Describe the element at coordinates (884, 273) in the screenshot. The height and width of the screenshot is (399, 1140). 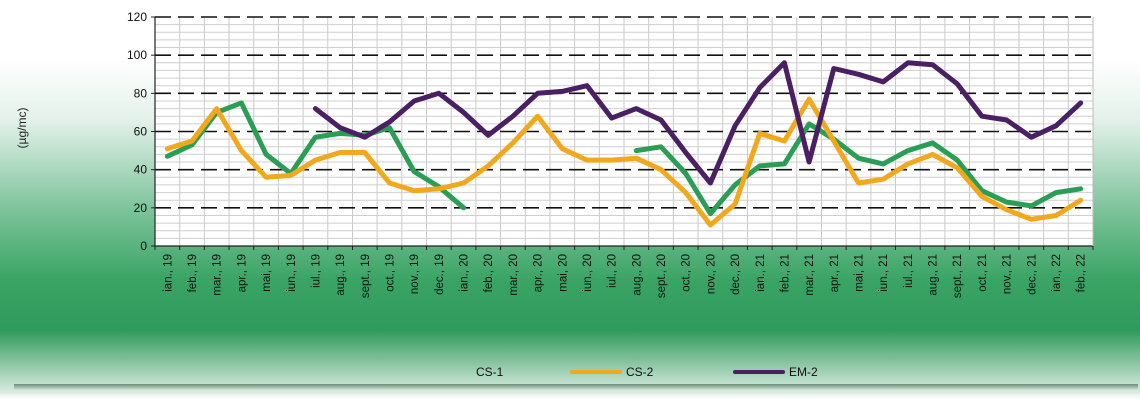
I see `x-tick-label: iun., 21` at that location.